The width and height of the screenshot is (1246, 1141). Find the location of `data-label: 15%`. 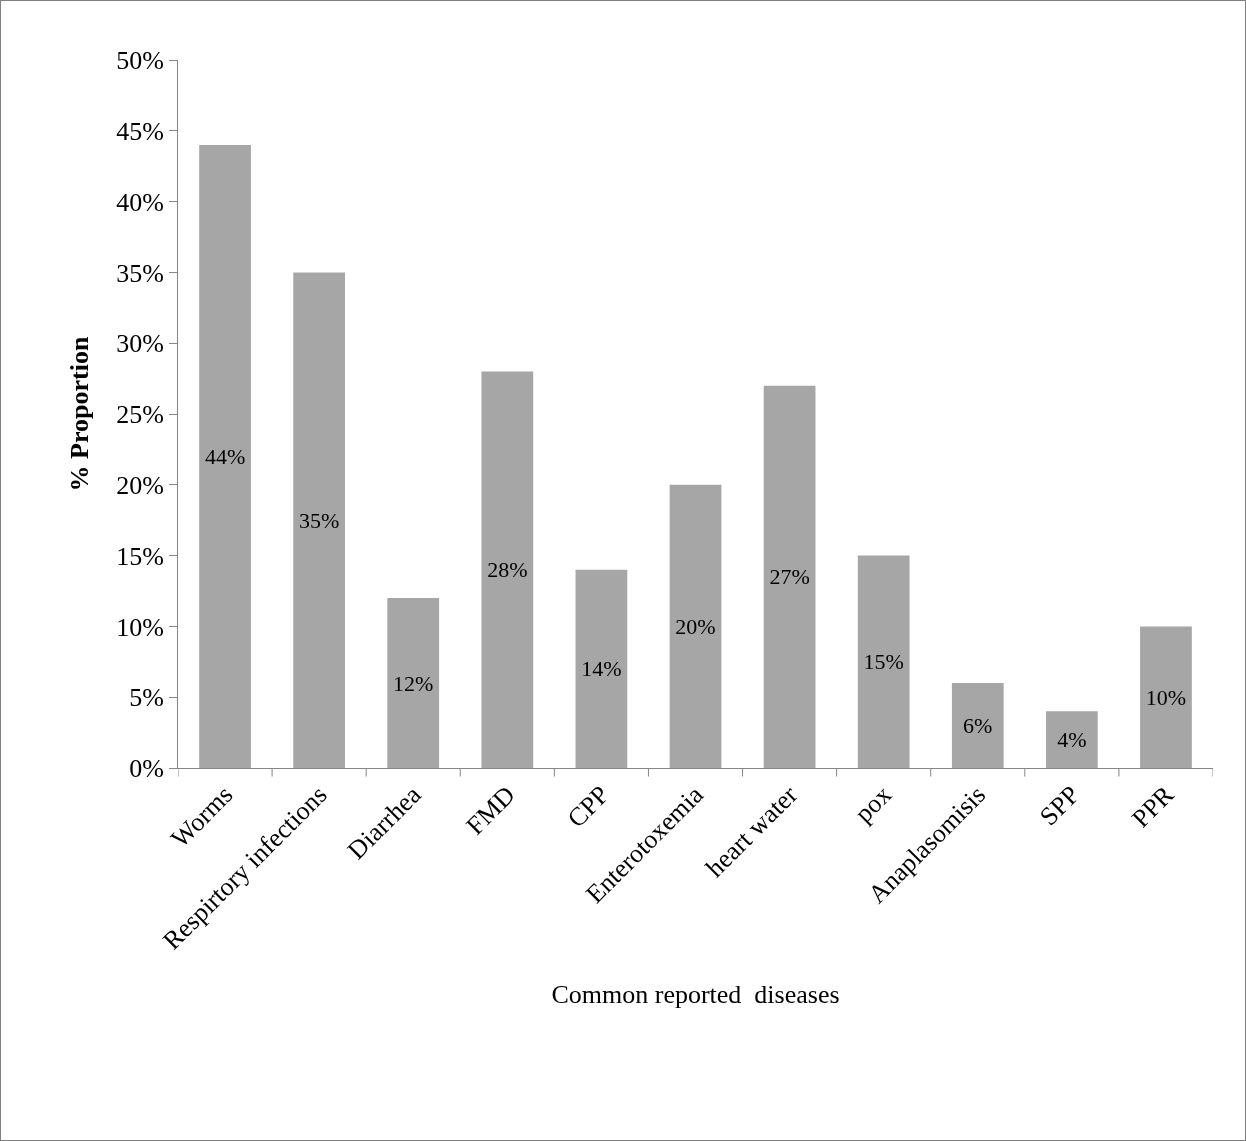

data-label: 15% is located at coordinates (883, 662).